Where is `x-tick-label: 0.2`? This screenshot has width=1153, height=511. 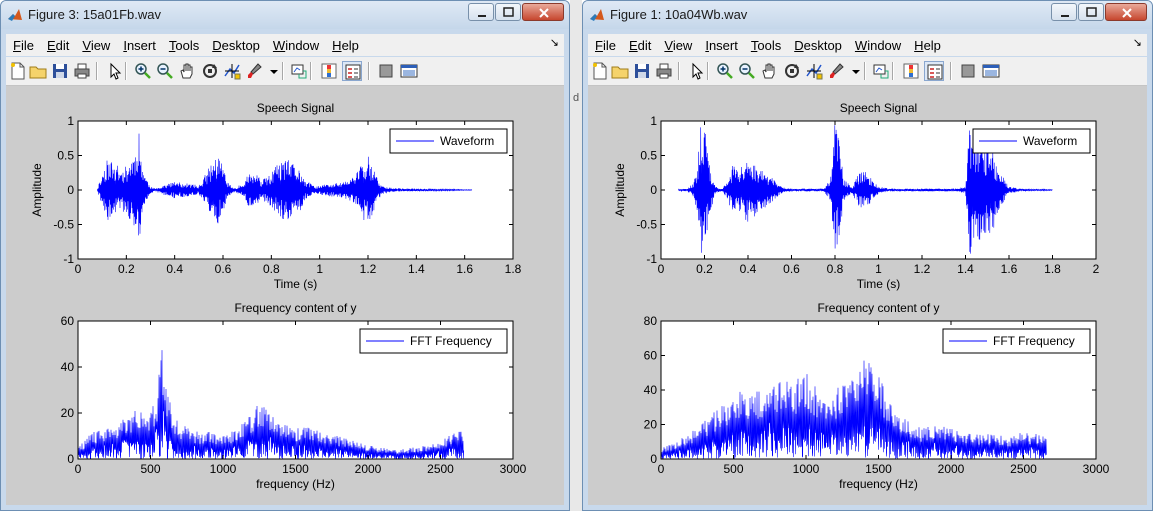
x-tick-label: 0.2 is located at coordinates (704, 269).